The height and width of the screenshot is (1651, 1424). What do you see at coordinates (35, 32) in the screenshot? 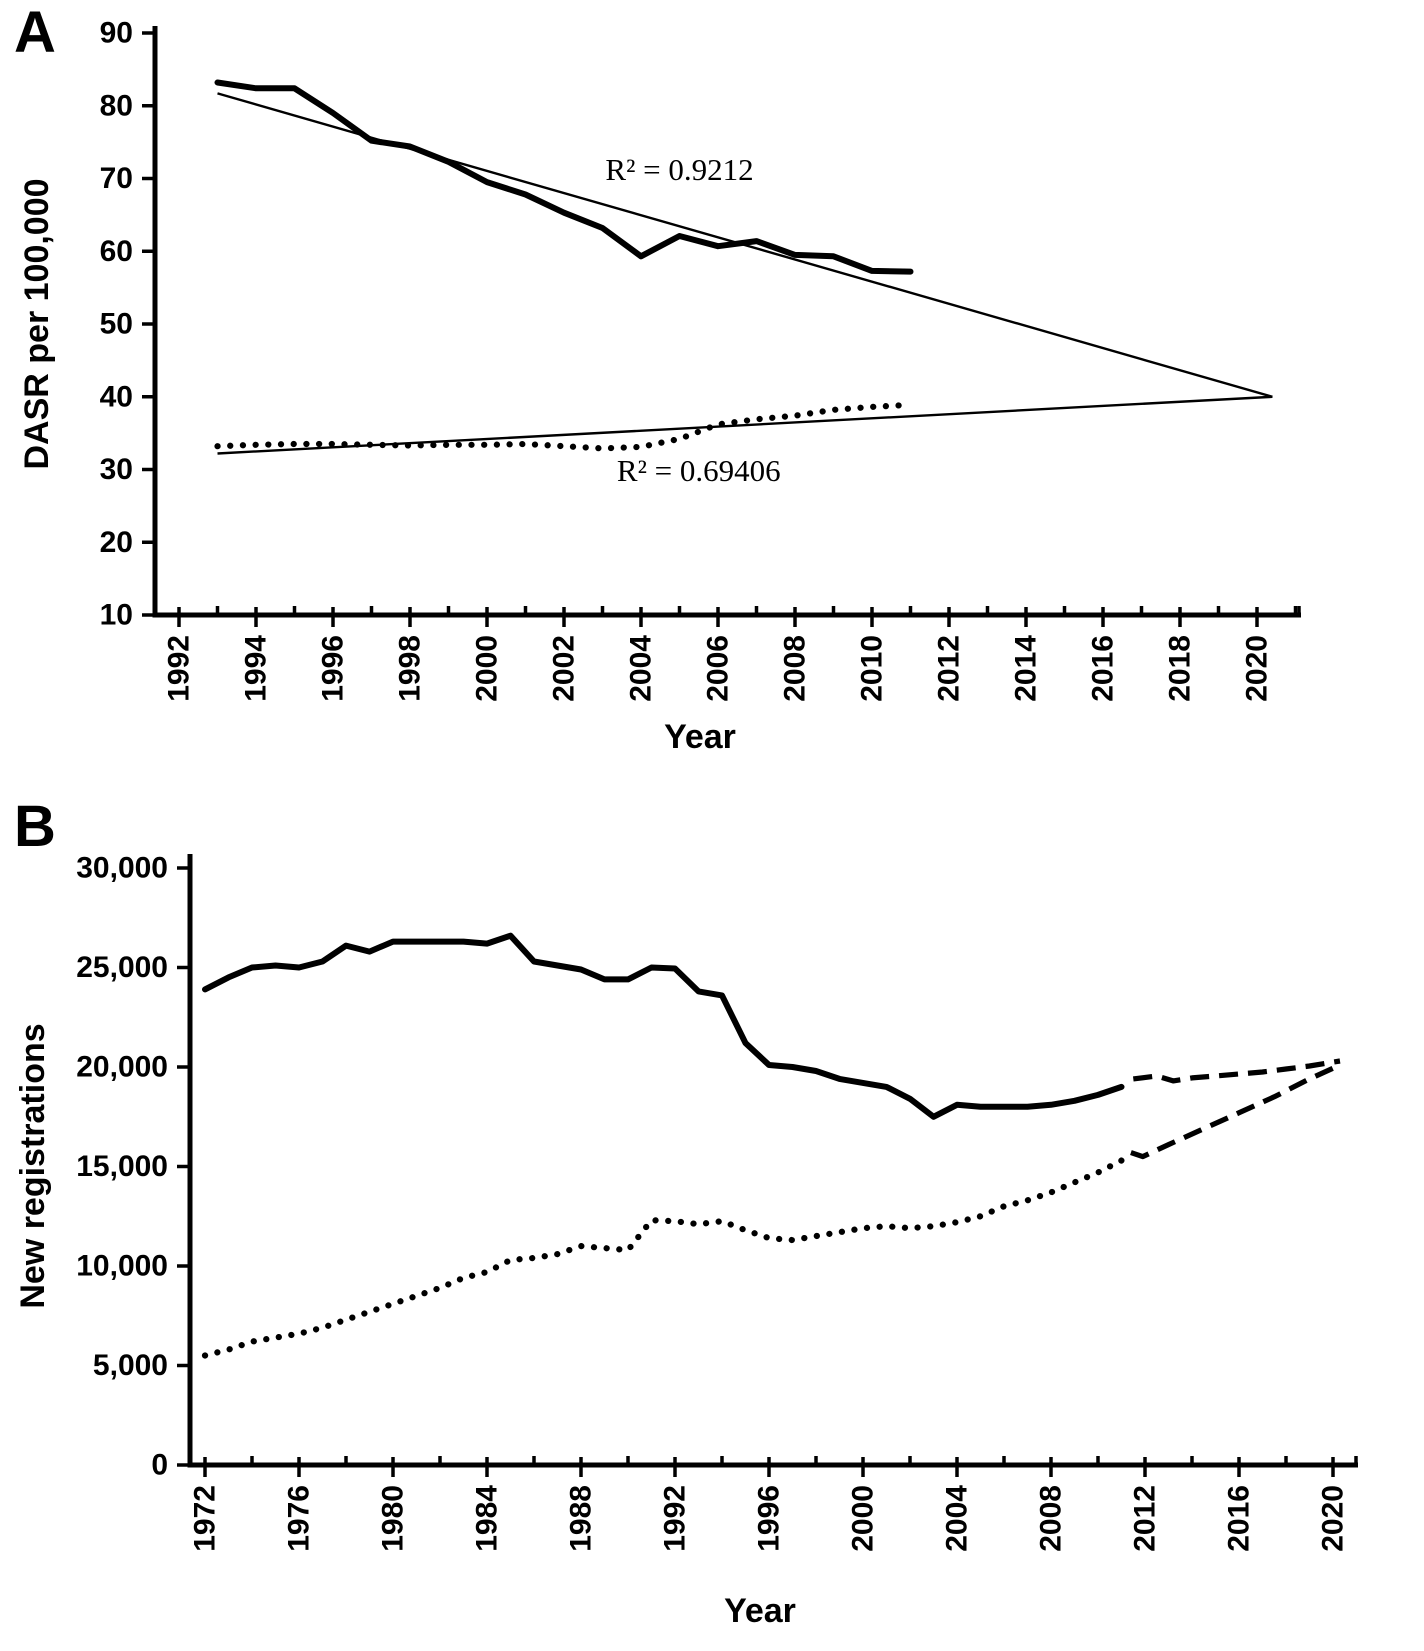
I see `panel-a-label: A` at bounding box center [35, 32].